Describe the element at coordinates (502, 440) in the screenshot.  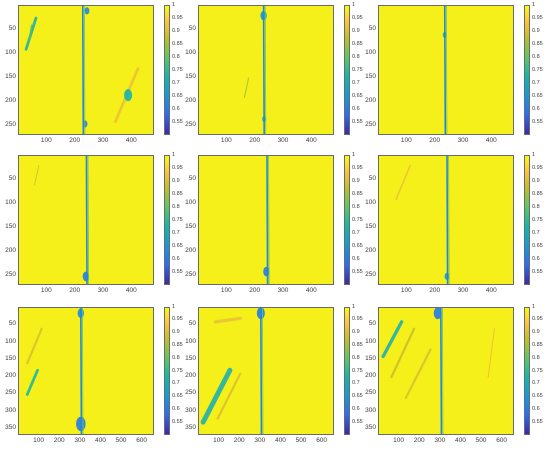
I see `x-tick-label: 600` at that location.